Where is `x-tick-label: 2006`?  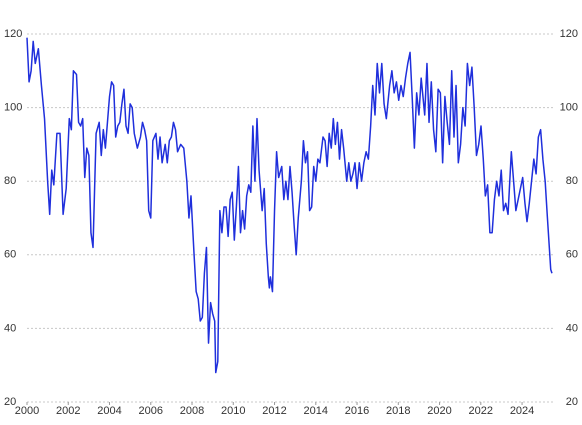 x-tick-label: 2006 is located at coordinates (151, 411).